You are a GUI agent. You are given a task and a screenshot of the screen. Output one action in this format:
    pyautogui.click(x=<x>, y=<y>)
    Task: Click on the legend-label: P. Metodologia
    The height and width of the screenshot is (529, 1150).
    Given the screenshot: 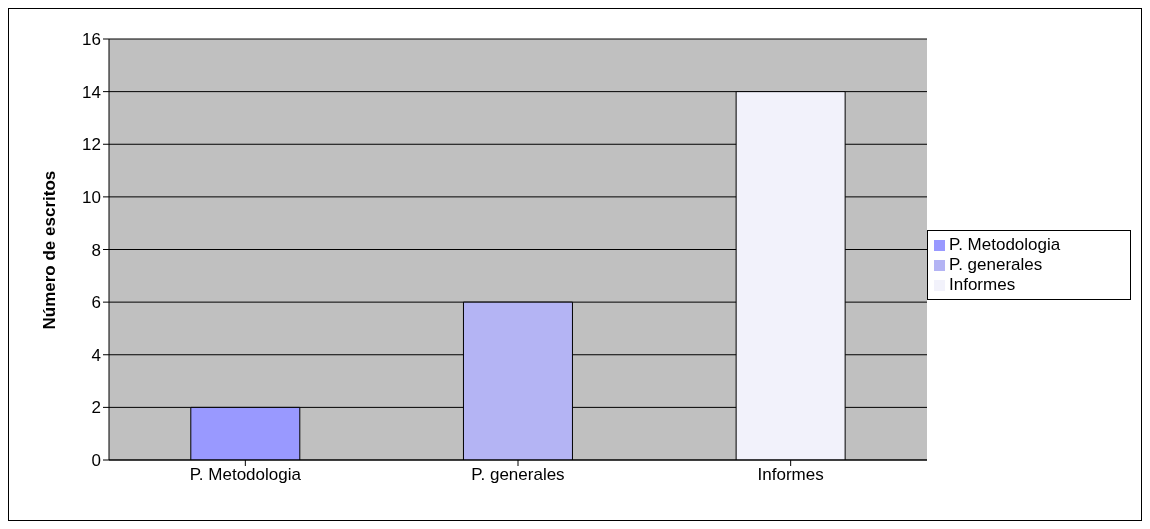 What is the action you would take?
    pyautogui.click(x=1005, y=244)
    